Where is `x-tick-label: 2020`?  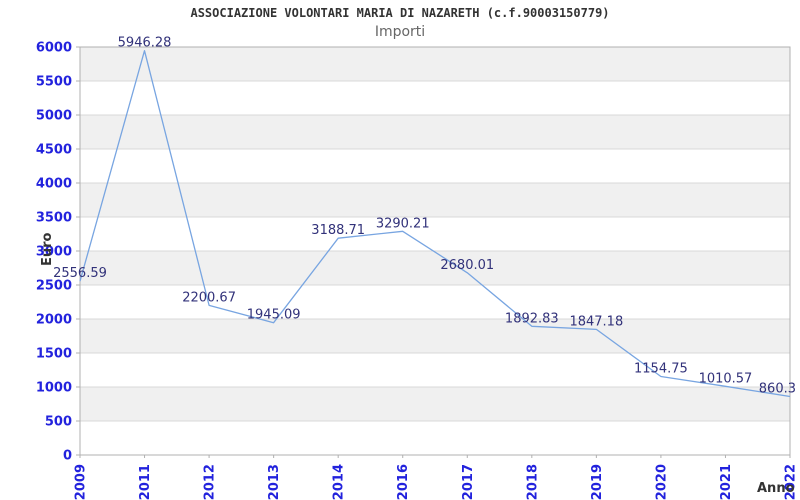
x-tick-label: 2020 is located at coordinates (661, 482).